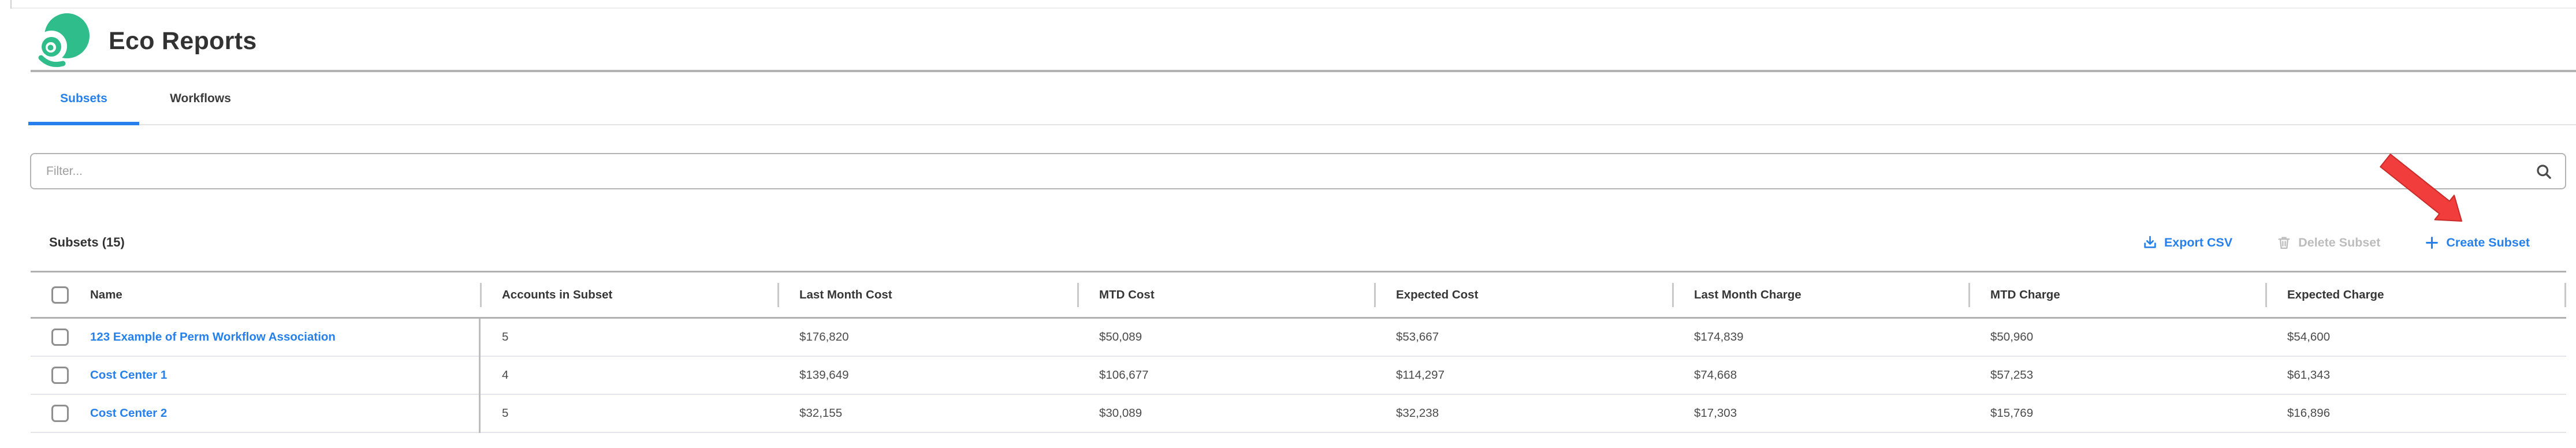 This screenshot has width=2576, height=448. What do you see at coordinates (1225, 294) in the screenshot?
I see `column-header-mtd-cost: MTD Cost` at bounding box center [1225, 294].